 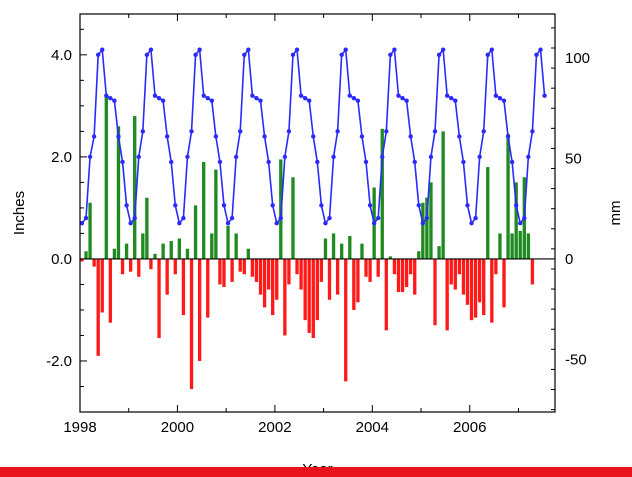 I want to click on y-tick-label-left: 0.0, so click(x=61, y=259).